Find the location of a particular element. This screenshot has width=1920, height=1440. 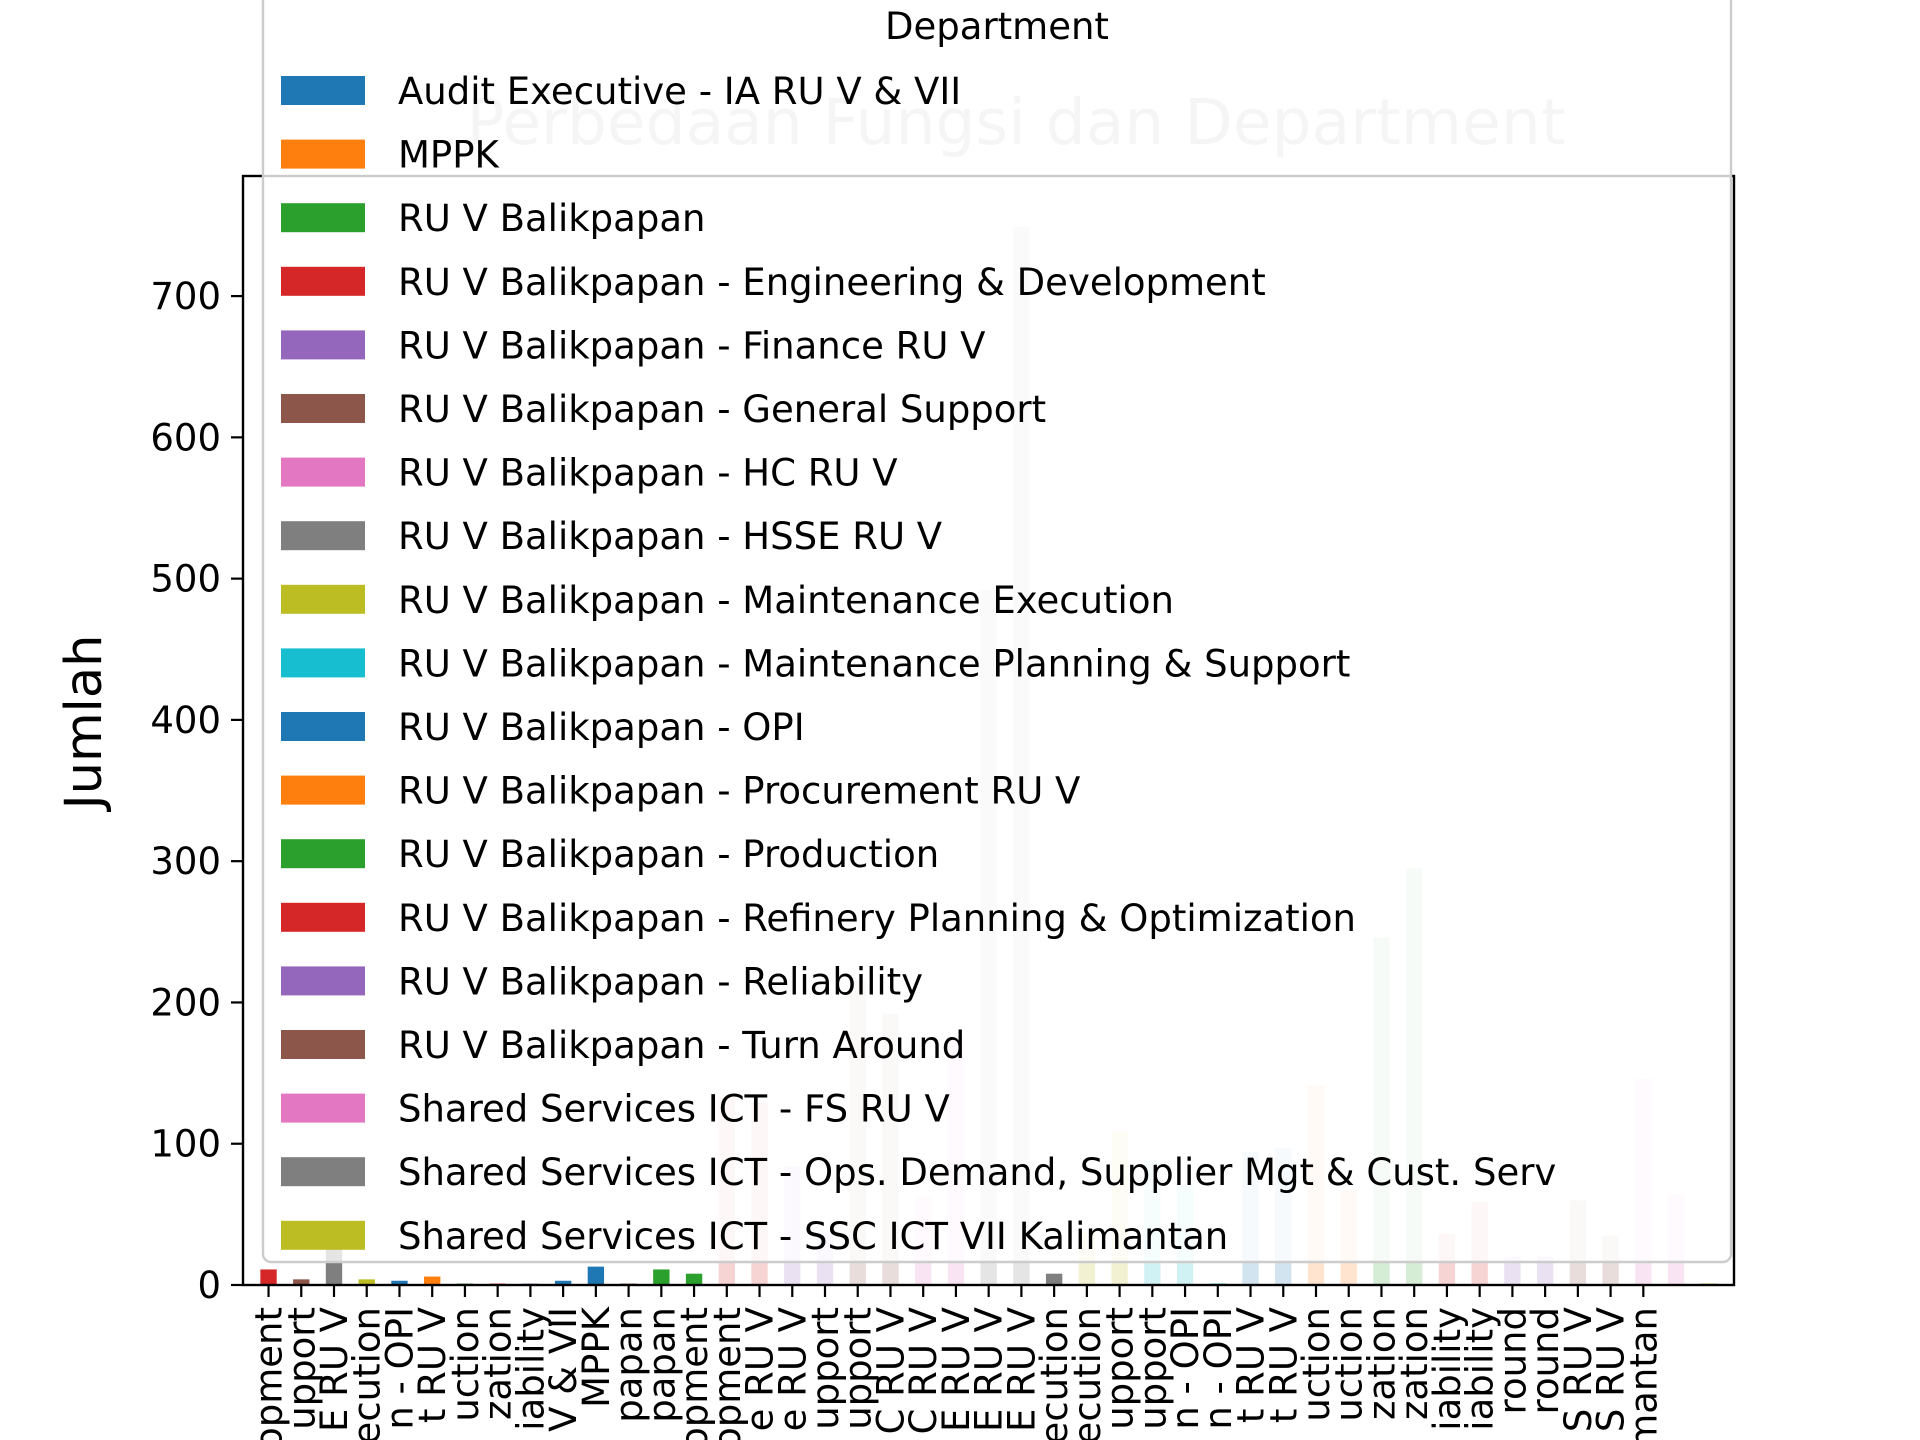

x-tick-label: mantan is located at coordinates (1643, 1373).